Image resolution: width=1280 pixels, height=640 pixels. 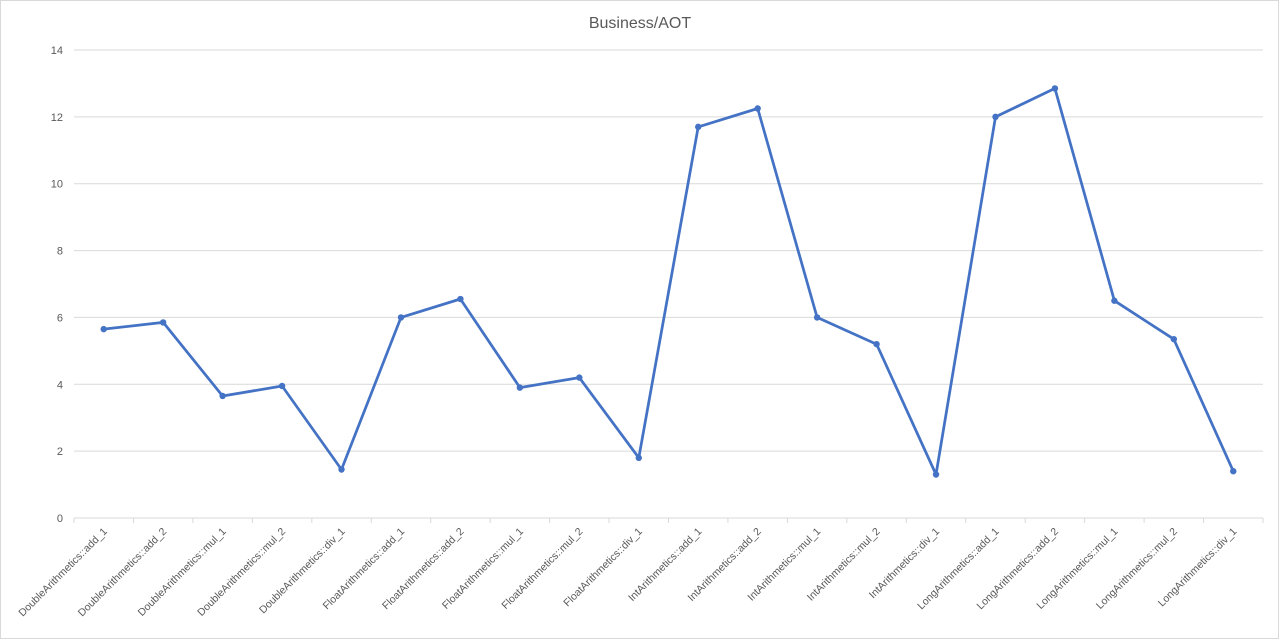 What do you see at coordinates (60, 252) in the screenshot?
I see `y-tick-label: 8` at bounding box center [60, 252].